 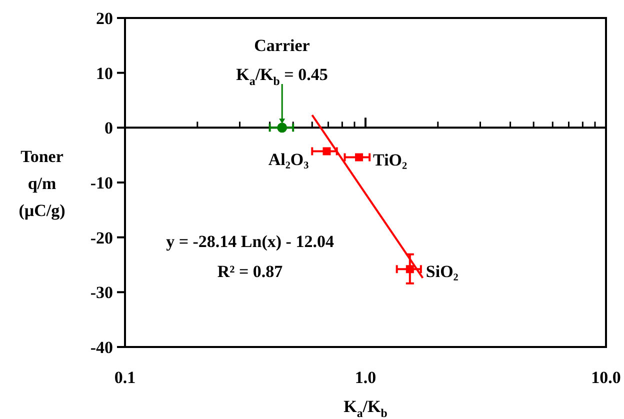 What do you see at coordinates (442, 272) in the screenshot?
I see `series-label: SiO₂` at bounding box center [442, 272].